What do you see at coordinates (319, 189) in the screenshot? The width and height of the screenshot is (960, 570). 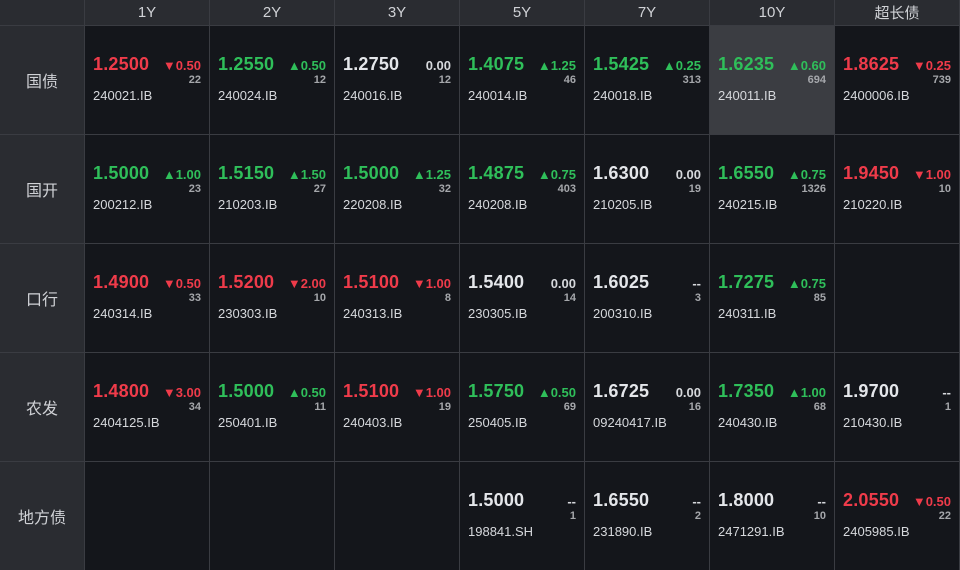 I see `trade-count: 27` at bounding box center [319, 189].